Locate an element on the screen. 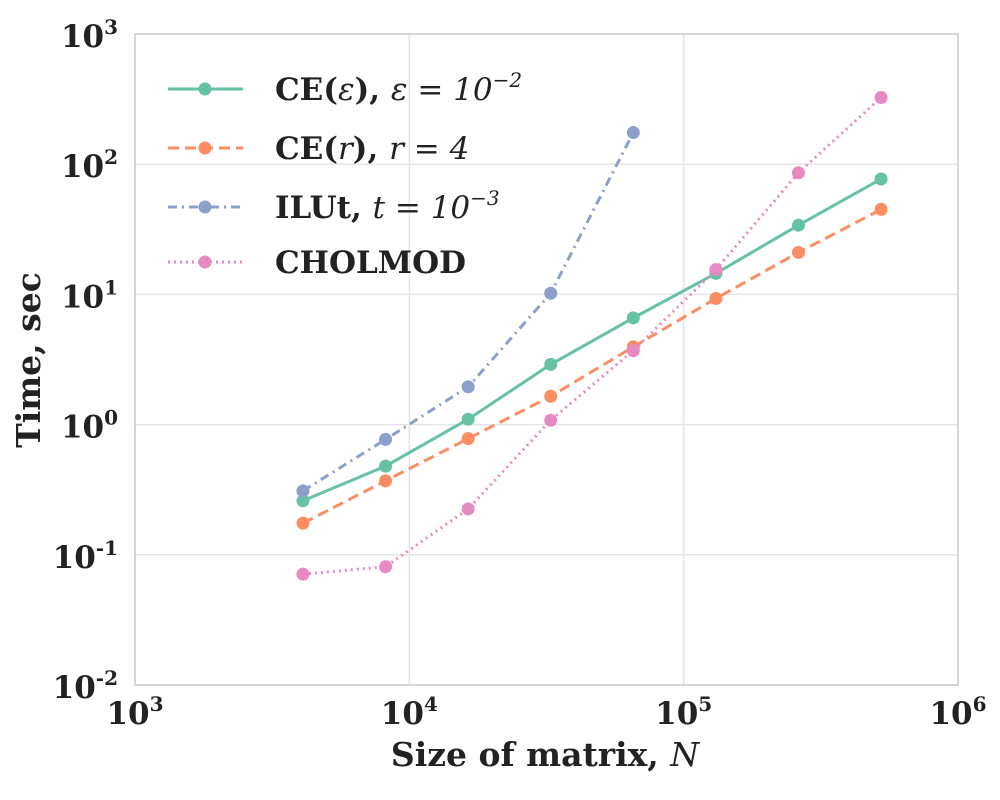  legend-item-2: ILUt, t = 10−3 is located at coordinates (334, 206).